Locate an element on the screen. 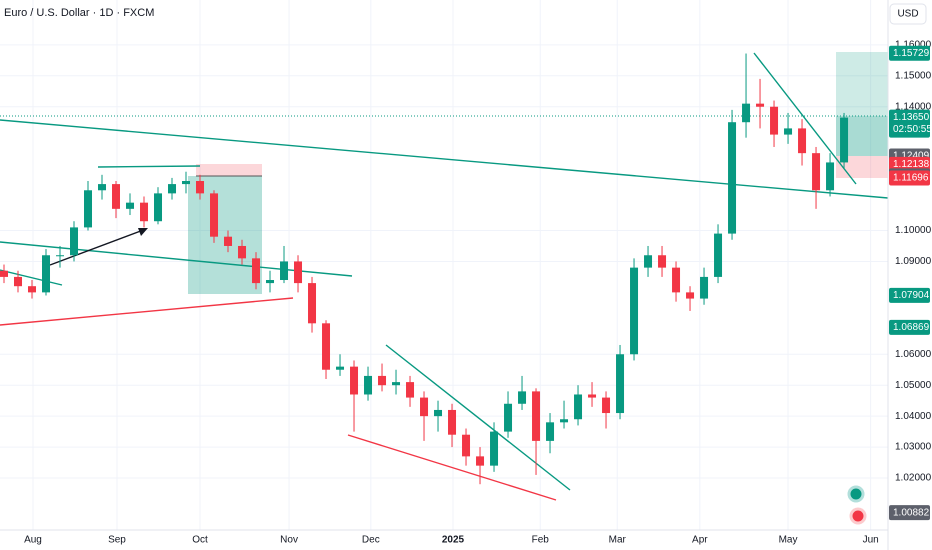  y-tick-label: 1.15000 is located at coordinates (913, 75).